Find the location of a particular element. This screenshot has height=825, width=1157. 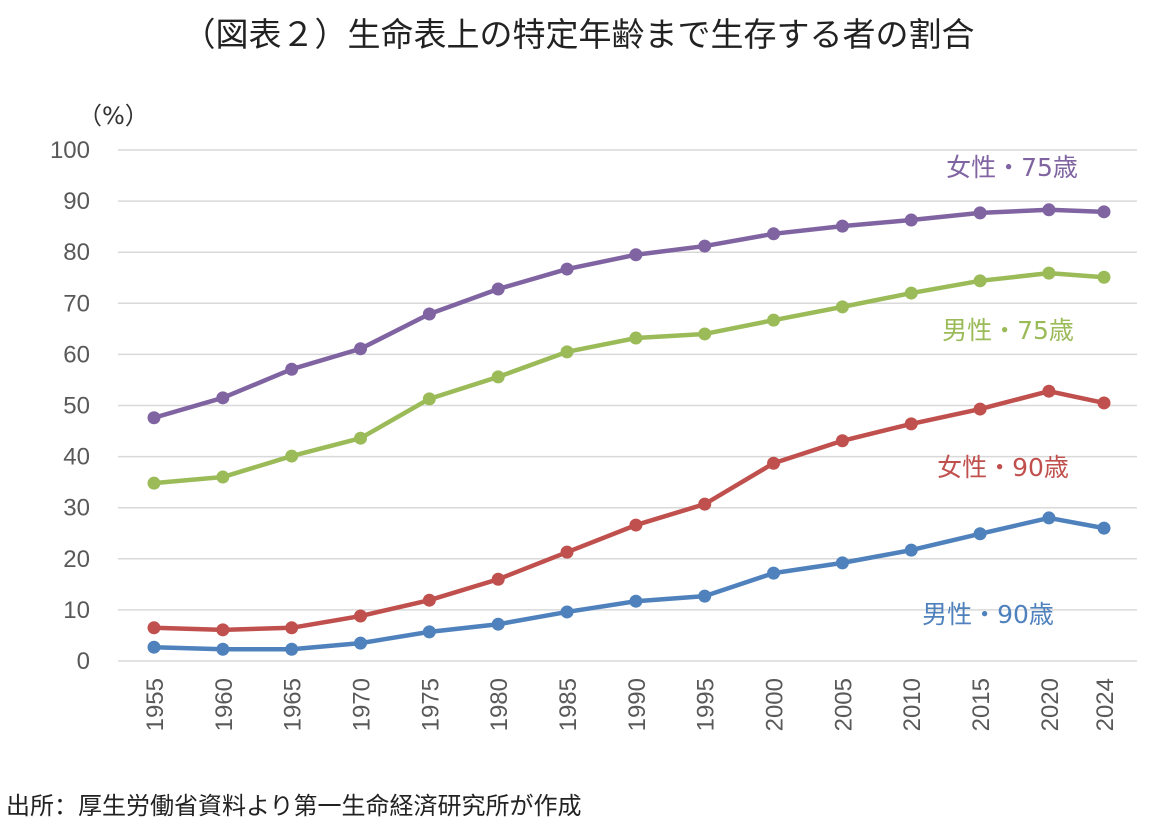

chart-title: （図表２）生命表上の特定年齢まで生存する者の割合 is located at coordinates (578, 34).